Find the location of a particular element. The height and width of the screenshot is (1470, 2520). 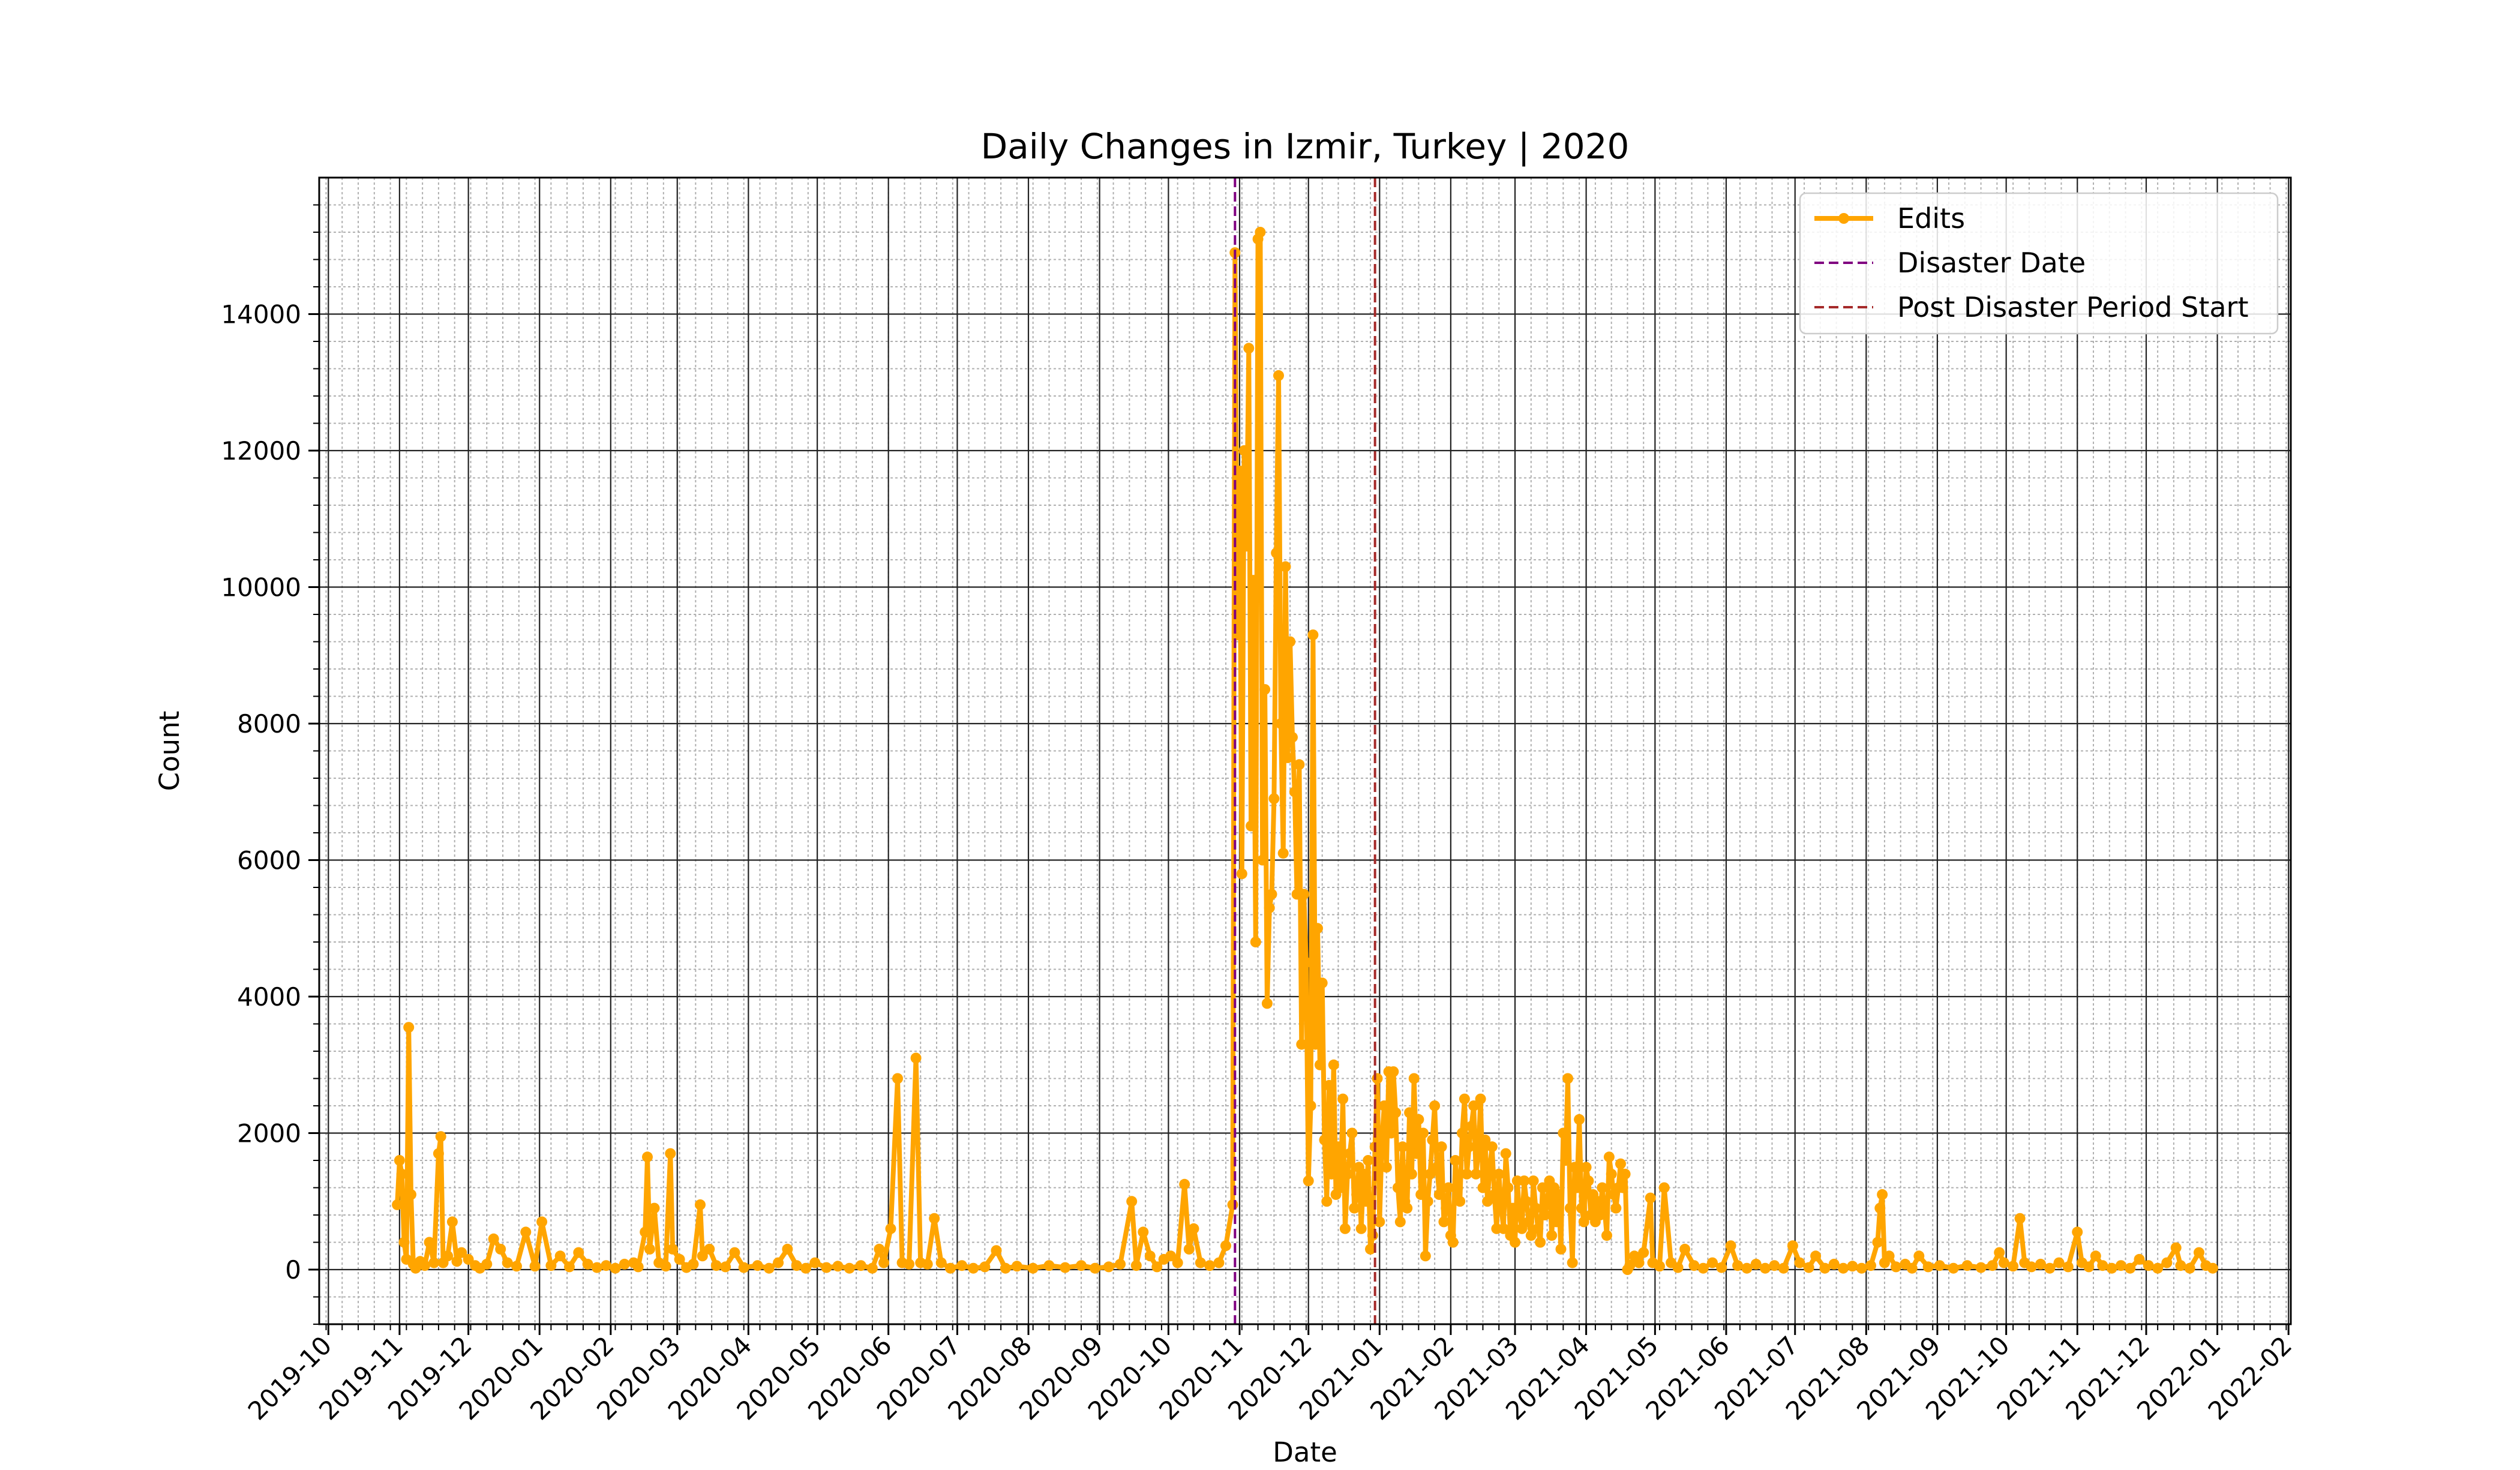

y-tick-label: 12000 is located at coordinates (261, 451).